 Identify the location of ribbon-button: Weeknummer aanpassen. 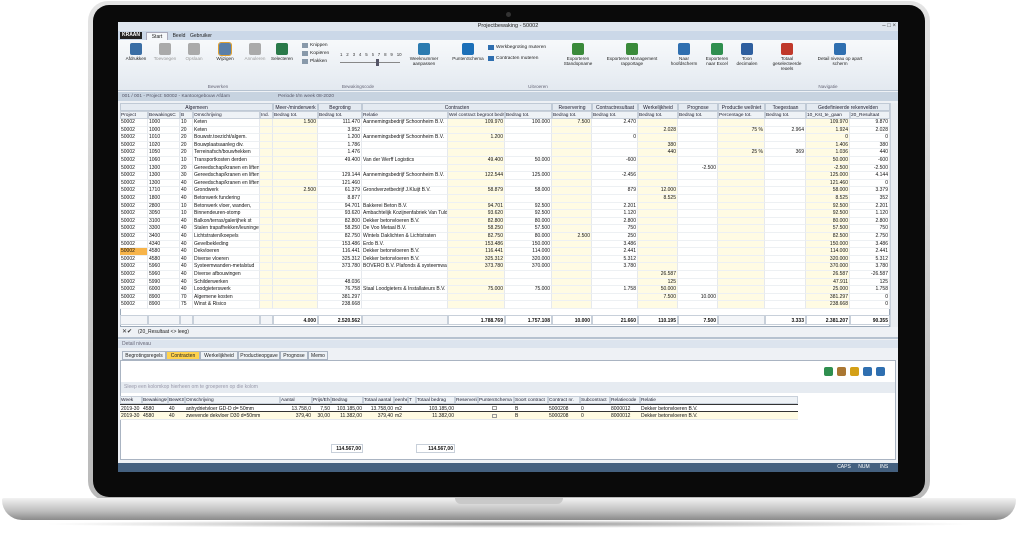
(424, 61).